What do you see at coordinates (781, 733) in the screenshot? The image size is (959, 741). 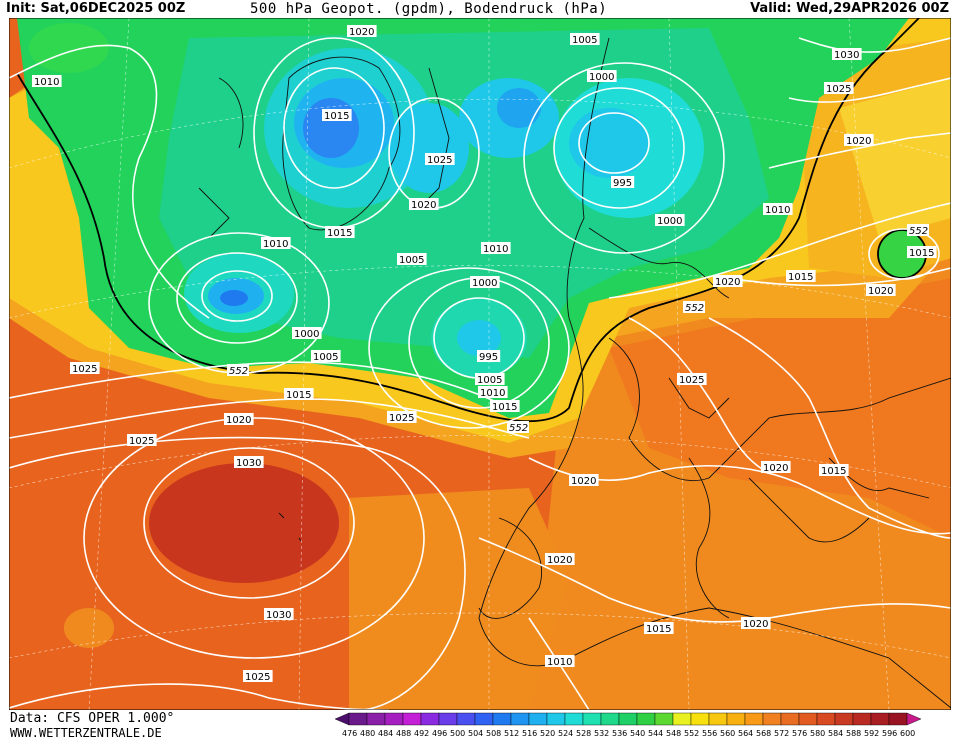 I see `legend-tick-label: 572` at bounding box center [781, 733].